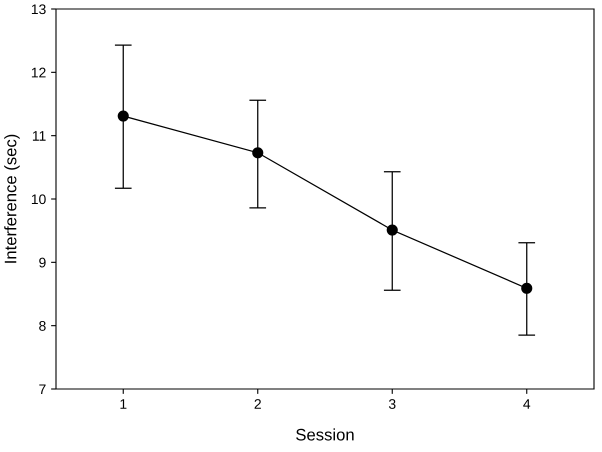 The image size is (602, 452). What do you see at coordinates (123, 404) in the screenshot?
I see `x-tick-label: 1` at bounding box center [123, 404].